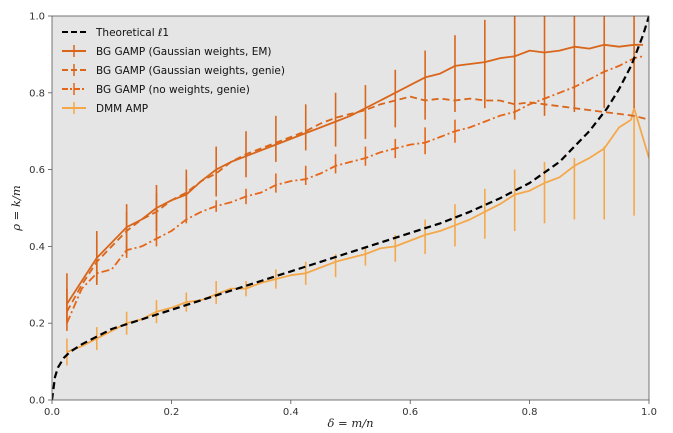  I want to click on y-tick-label: 0.6, so click(37, 170).